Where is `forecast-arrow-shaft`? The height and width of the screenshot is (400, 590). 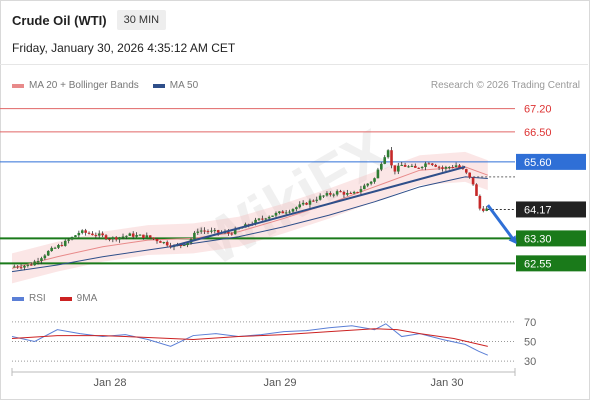
forecast-arrow-shaft is located at coordinates (501, 223).